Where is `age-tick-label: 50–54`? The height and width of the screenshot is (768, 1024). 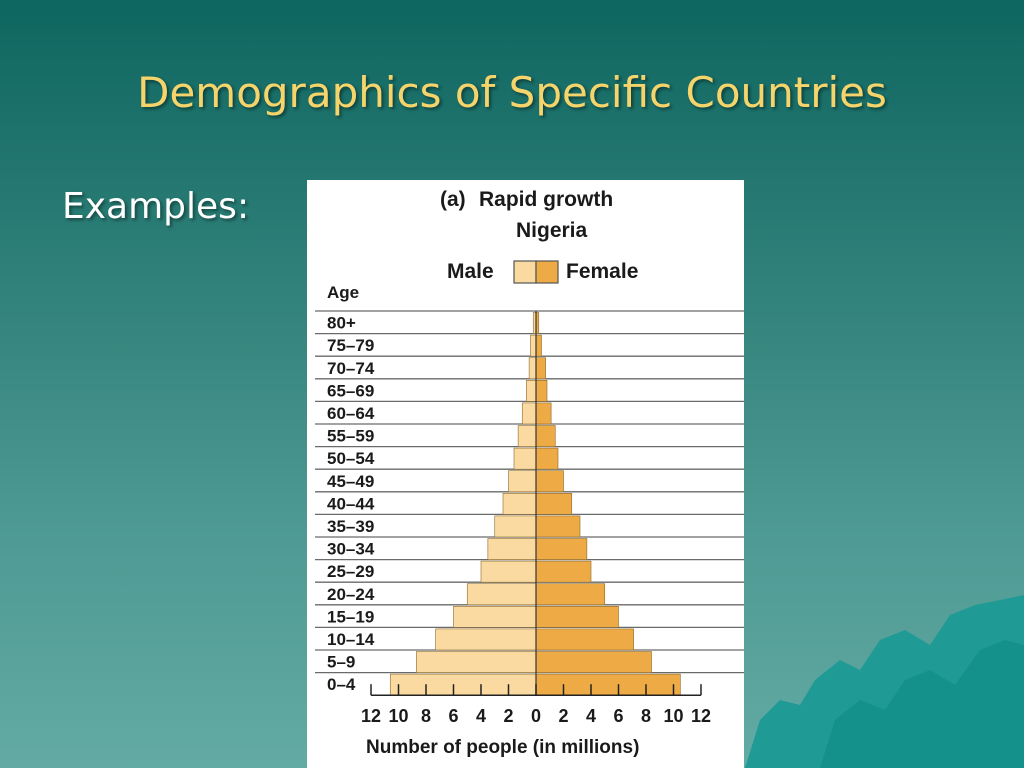 age-tick-label: 50–54 is located at coordinates (351, 458).